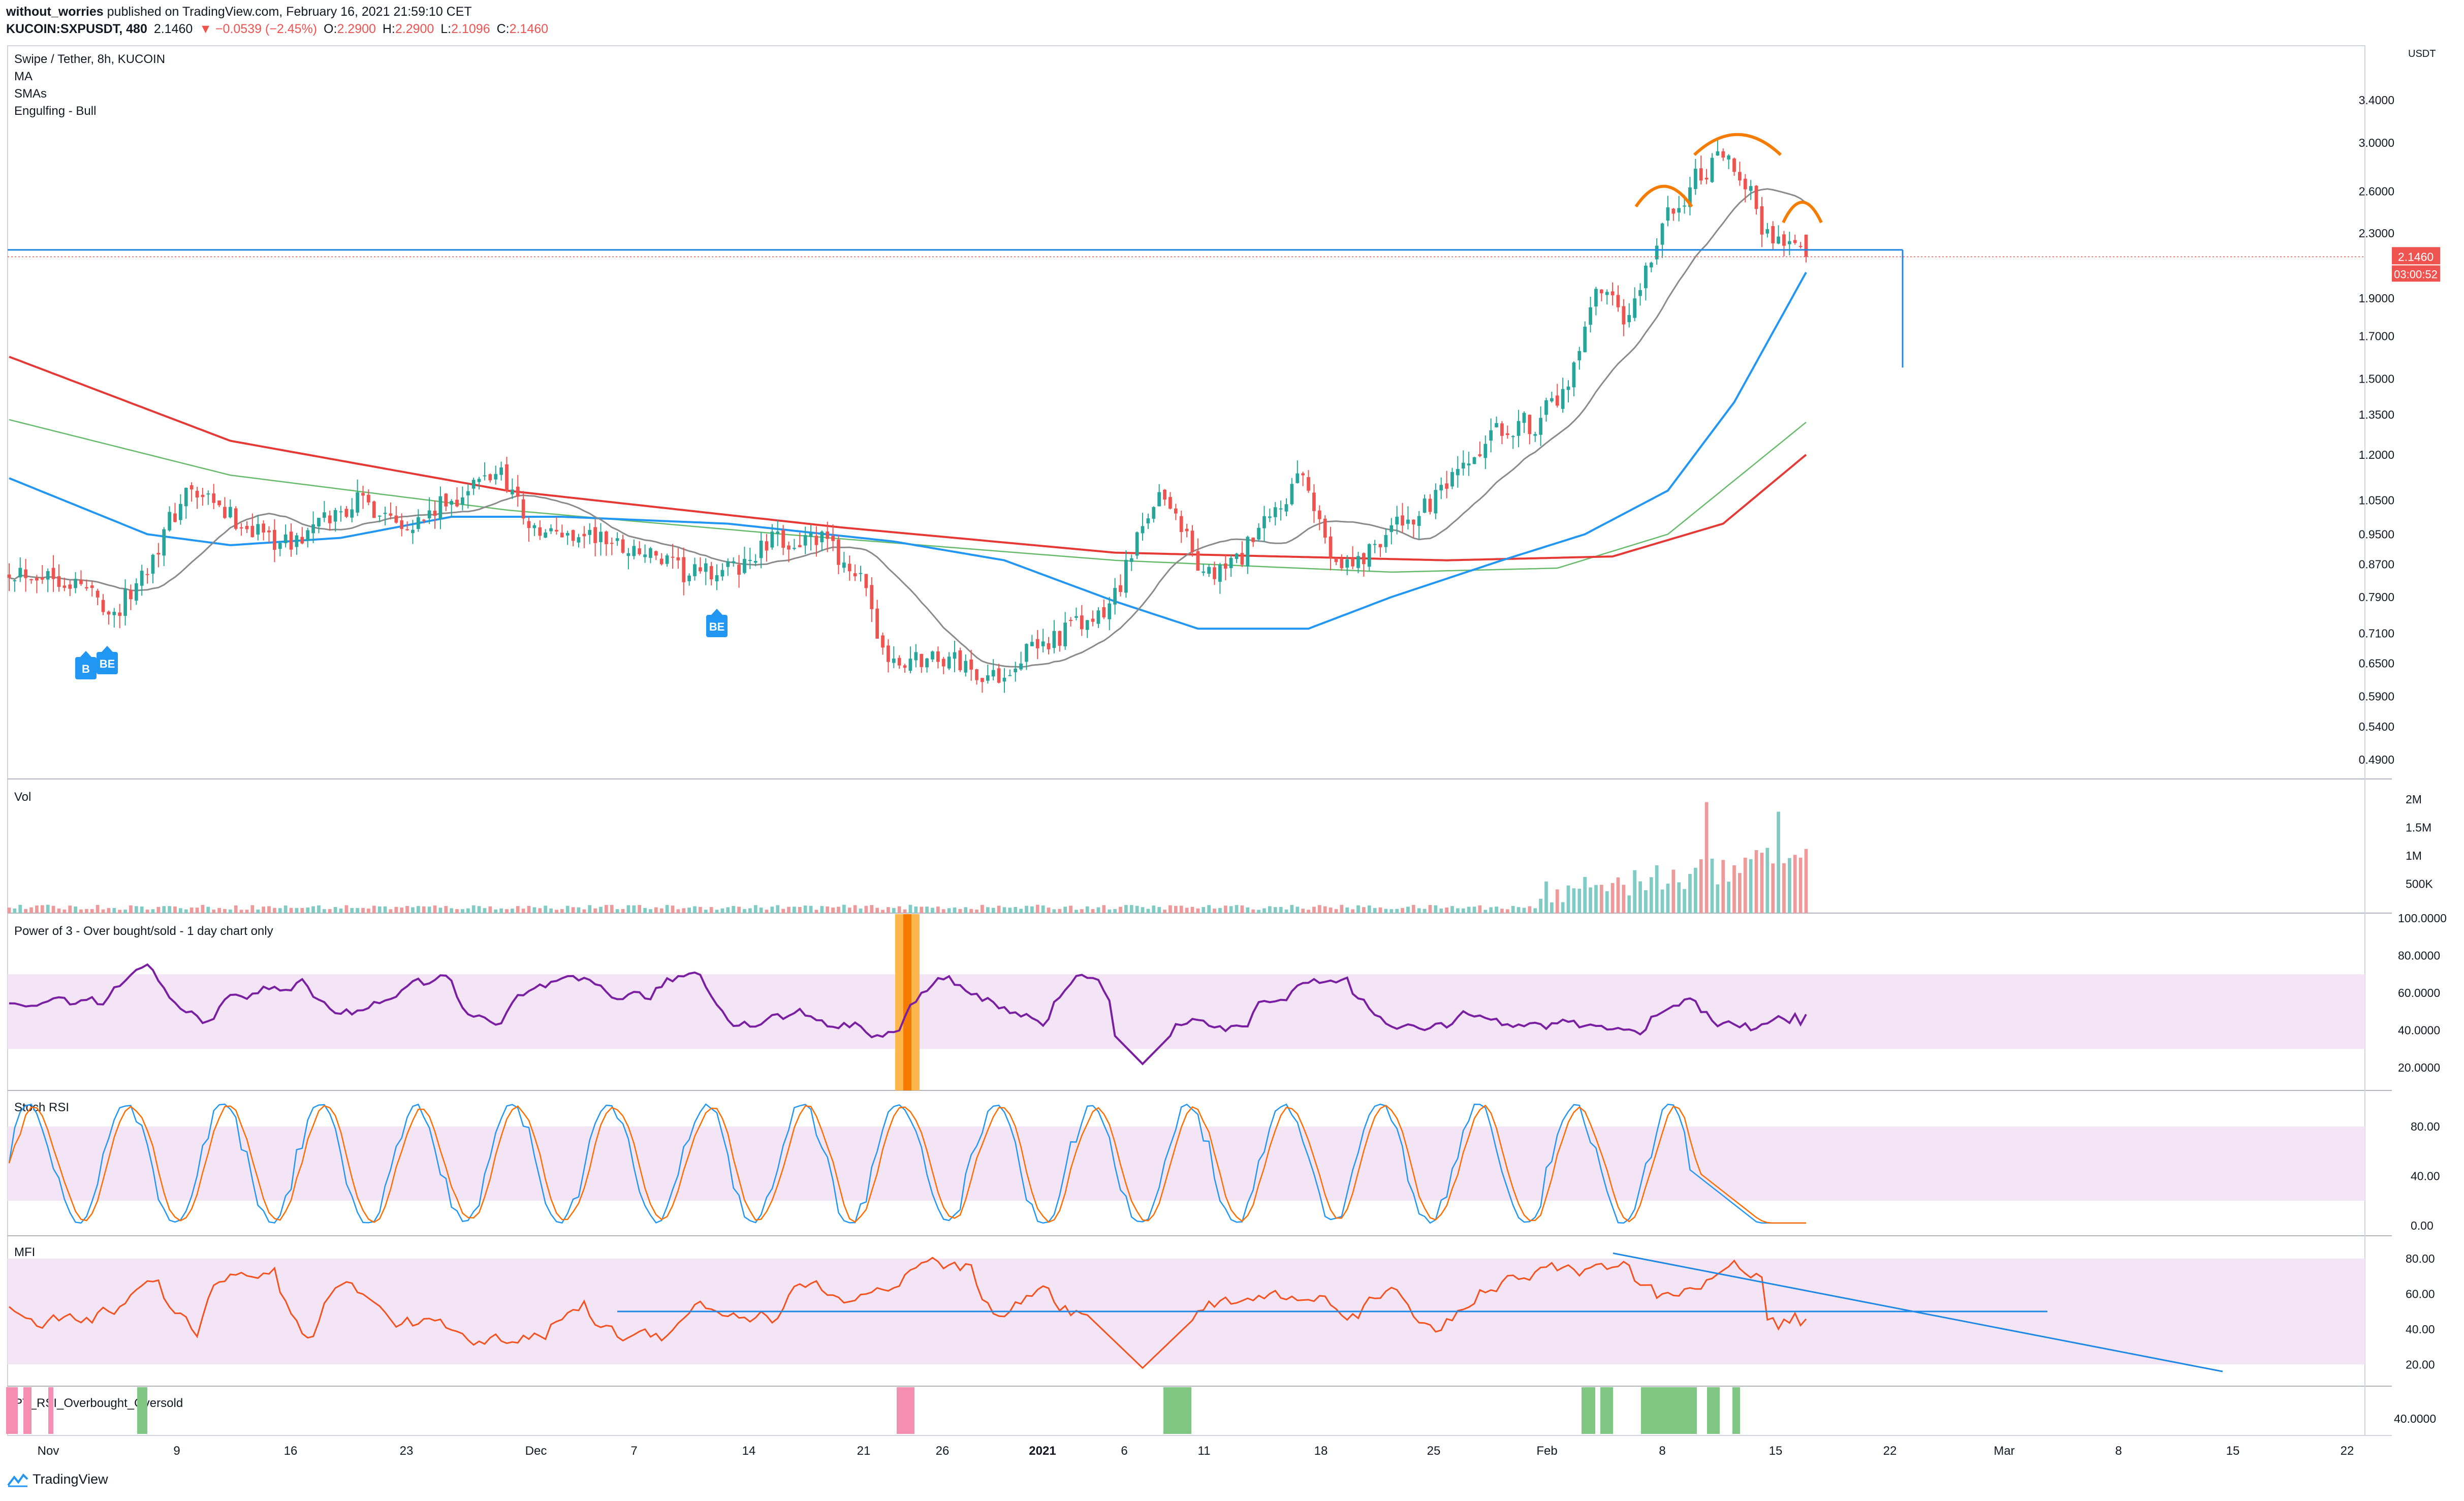 The height and width of the screenshot is (1501, 2464). Describe the element at coordinates (2376, 415) in the screenshot. I see `price-tick-label: 1.3500` at that location.